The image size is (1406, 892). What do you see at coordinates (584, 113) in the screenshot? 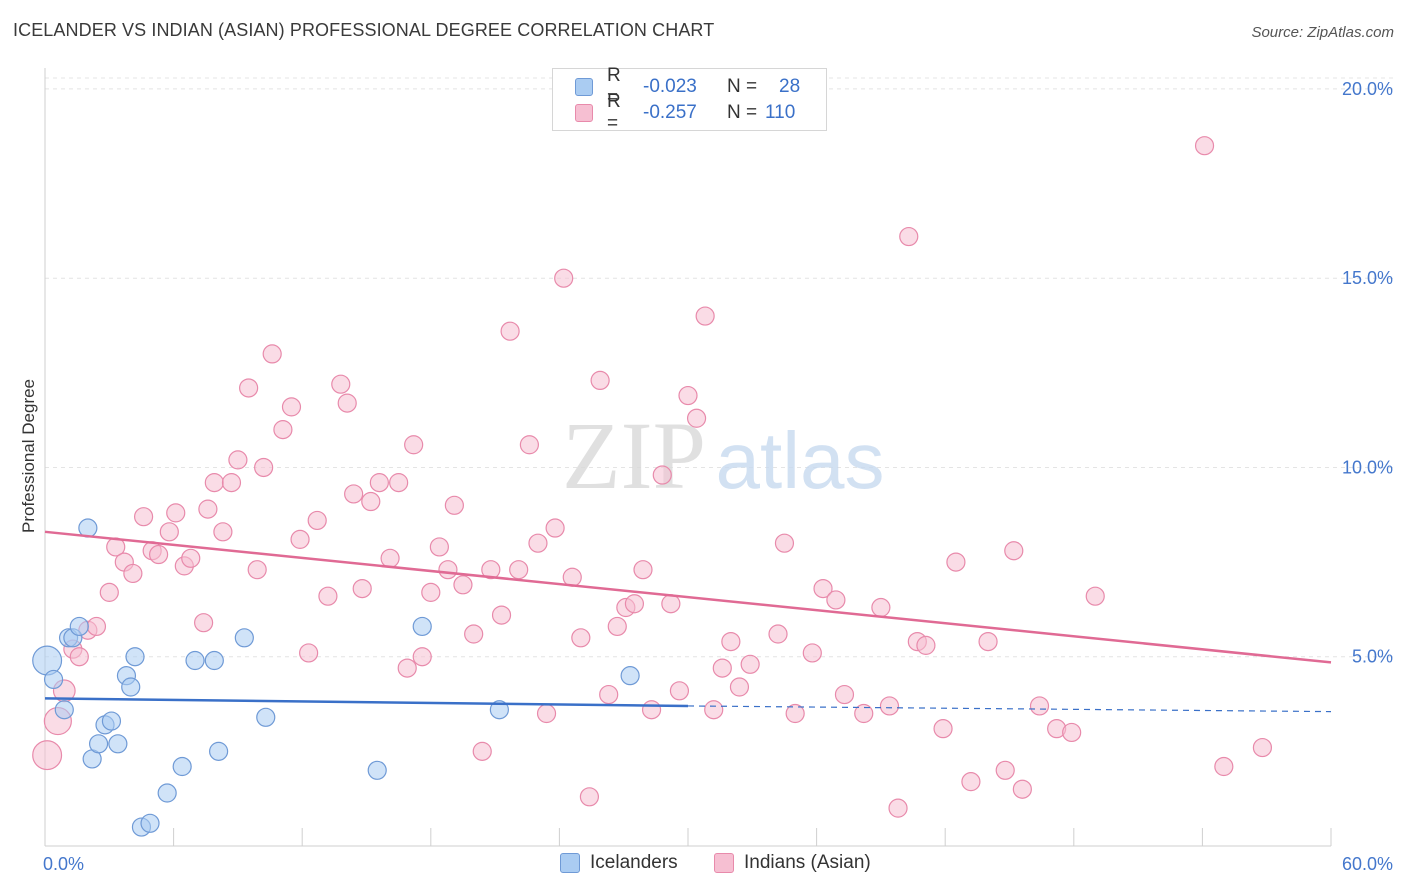
I see `legend-swatch-pink` at bounding box center [584, 113].